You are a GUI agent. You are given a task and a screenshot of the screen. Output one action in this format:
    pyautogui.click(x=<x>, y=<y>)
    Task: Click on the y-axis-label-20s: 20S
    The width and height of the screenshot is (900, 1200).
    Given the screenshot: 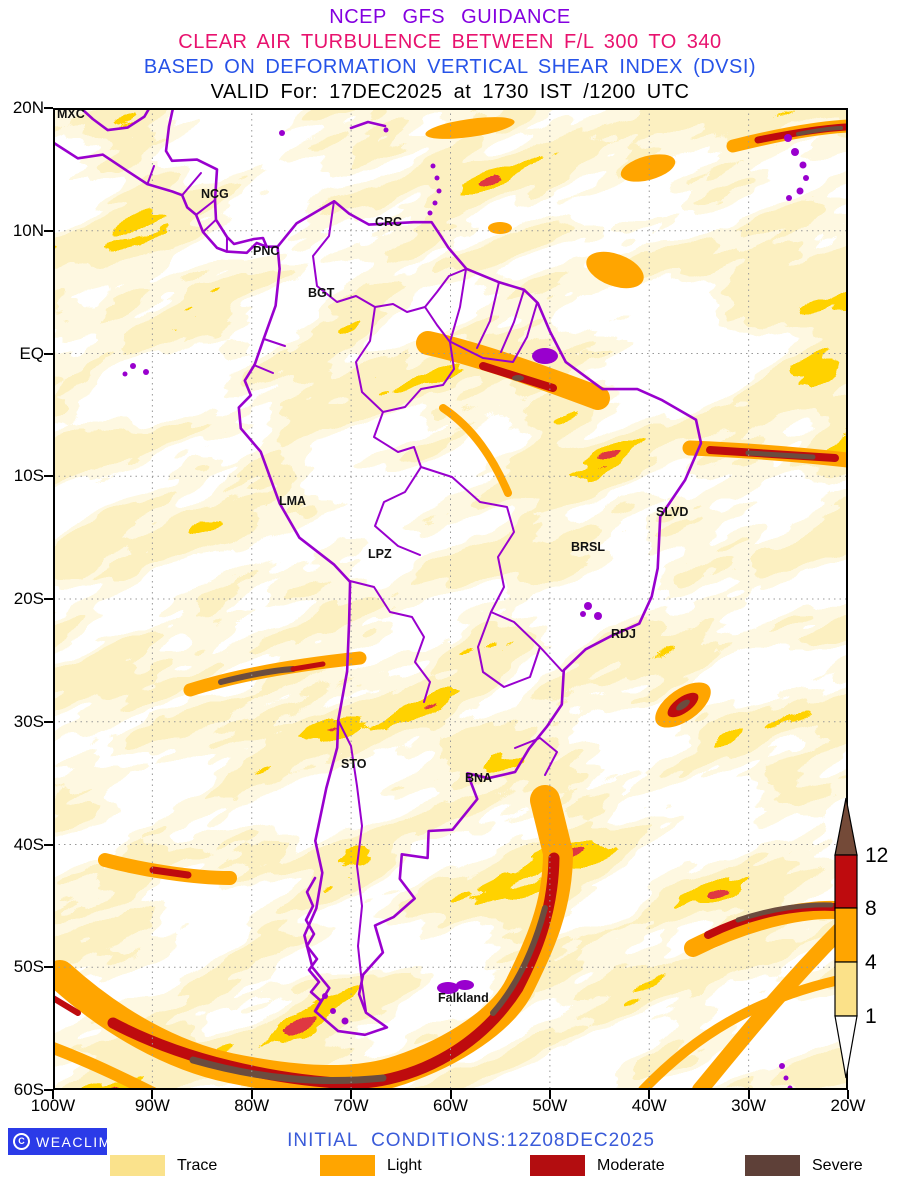 What is the action you would take?
    pyautogui.click(x=28, y=598)
    